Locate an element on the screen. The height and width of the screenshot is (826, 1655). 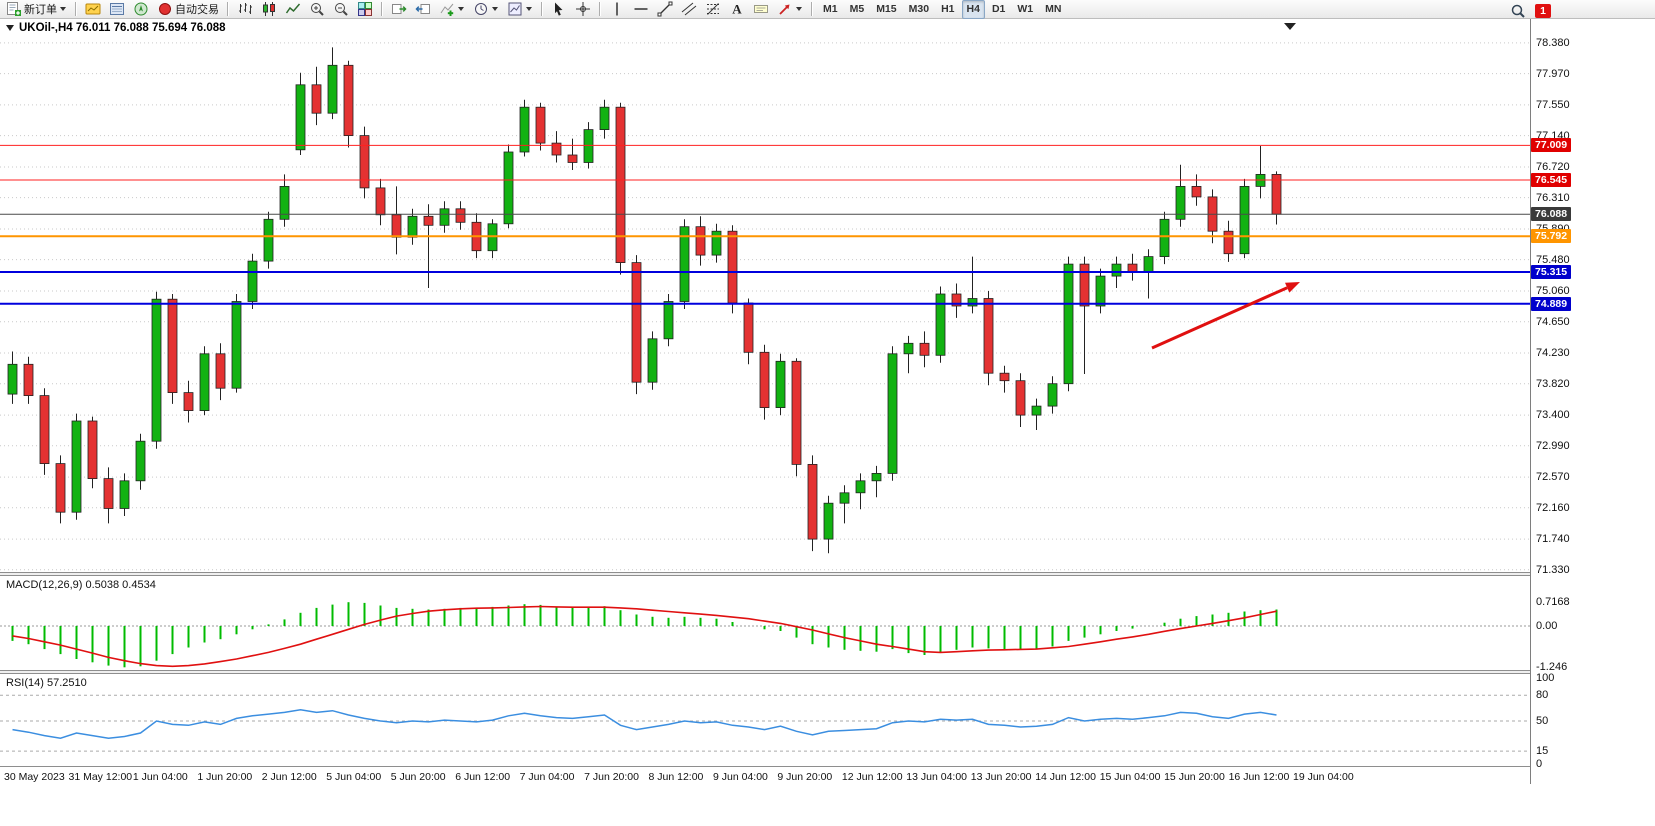
rsi-panel: RSI(14) 57.2510 is located at coordinates (765, 720).